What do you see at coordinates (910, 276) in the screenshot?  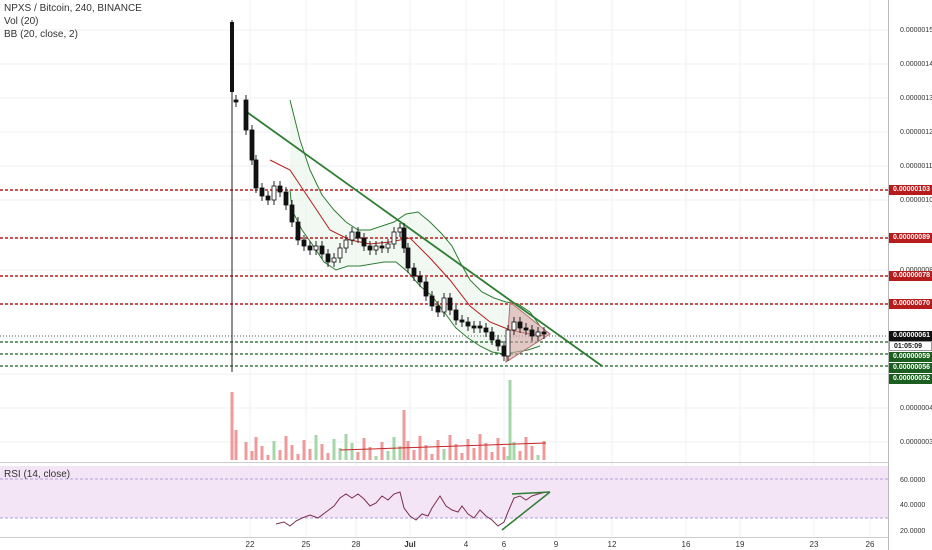 I see `resistance-tag: 0.00000078` at bounding box center [910, 276].